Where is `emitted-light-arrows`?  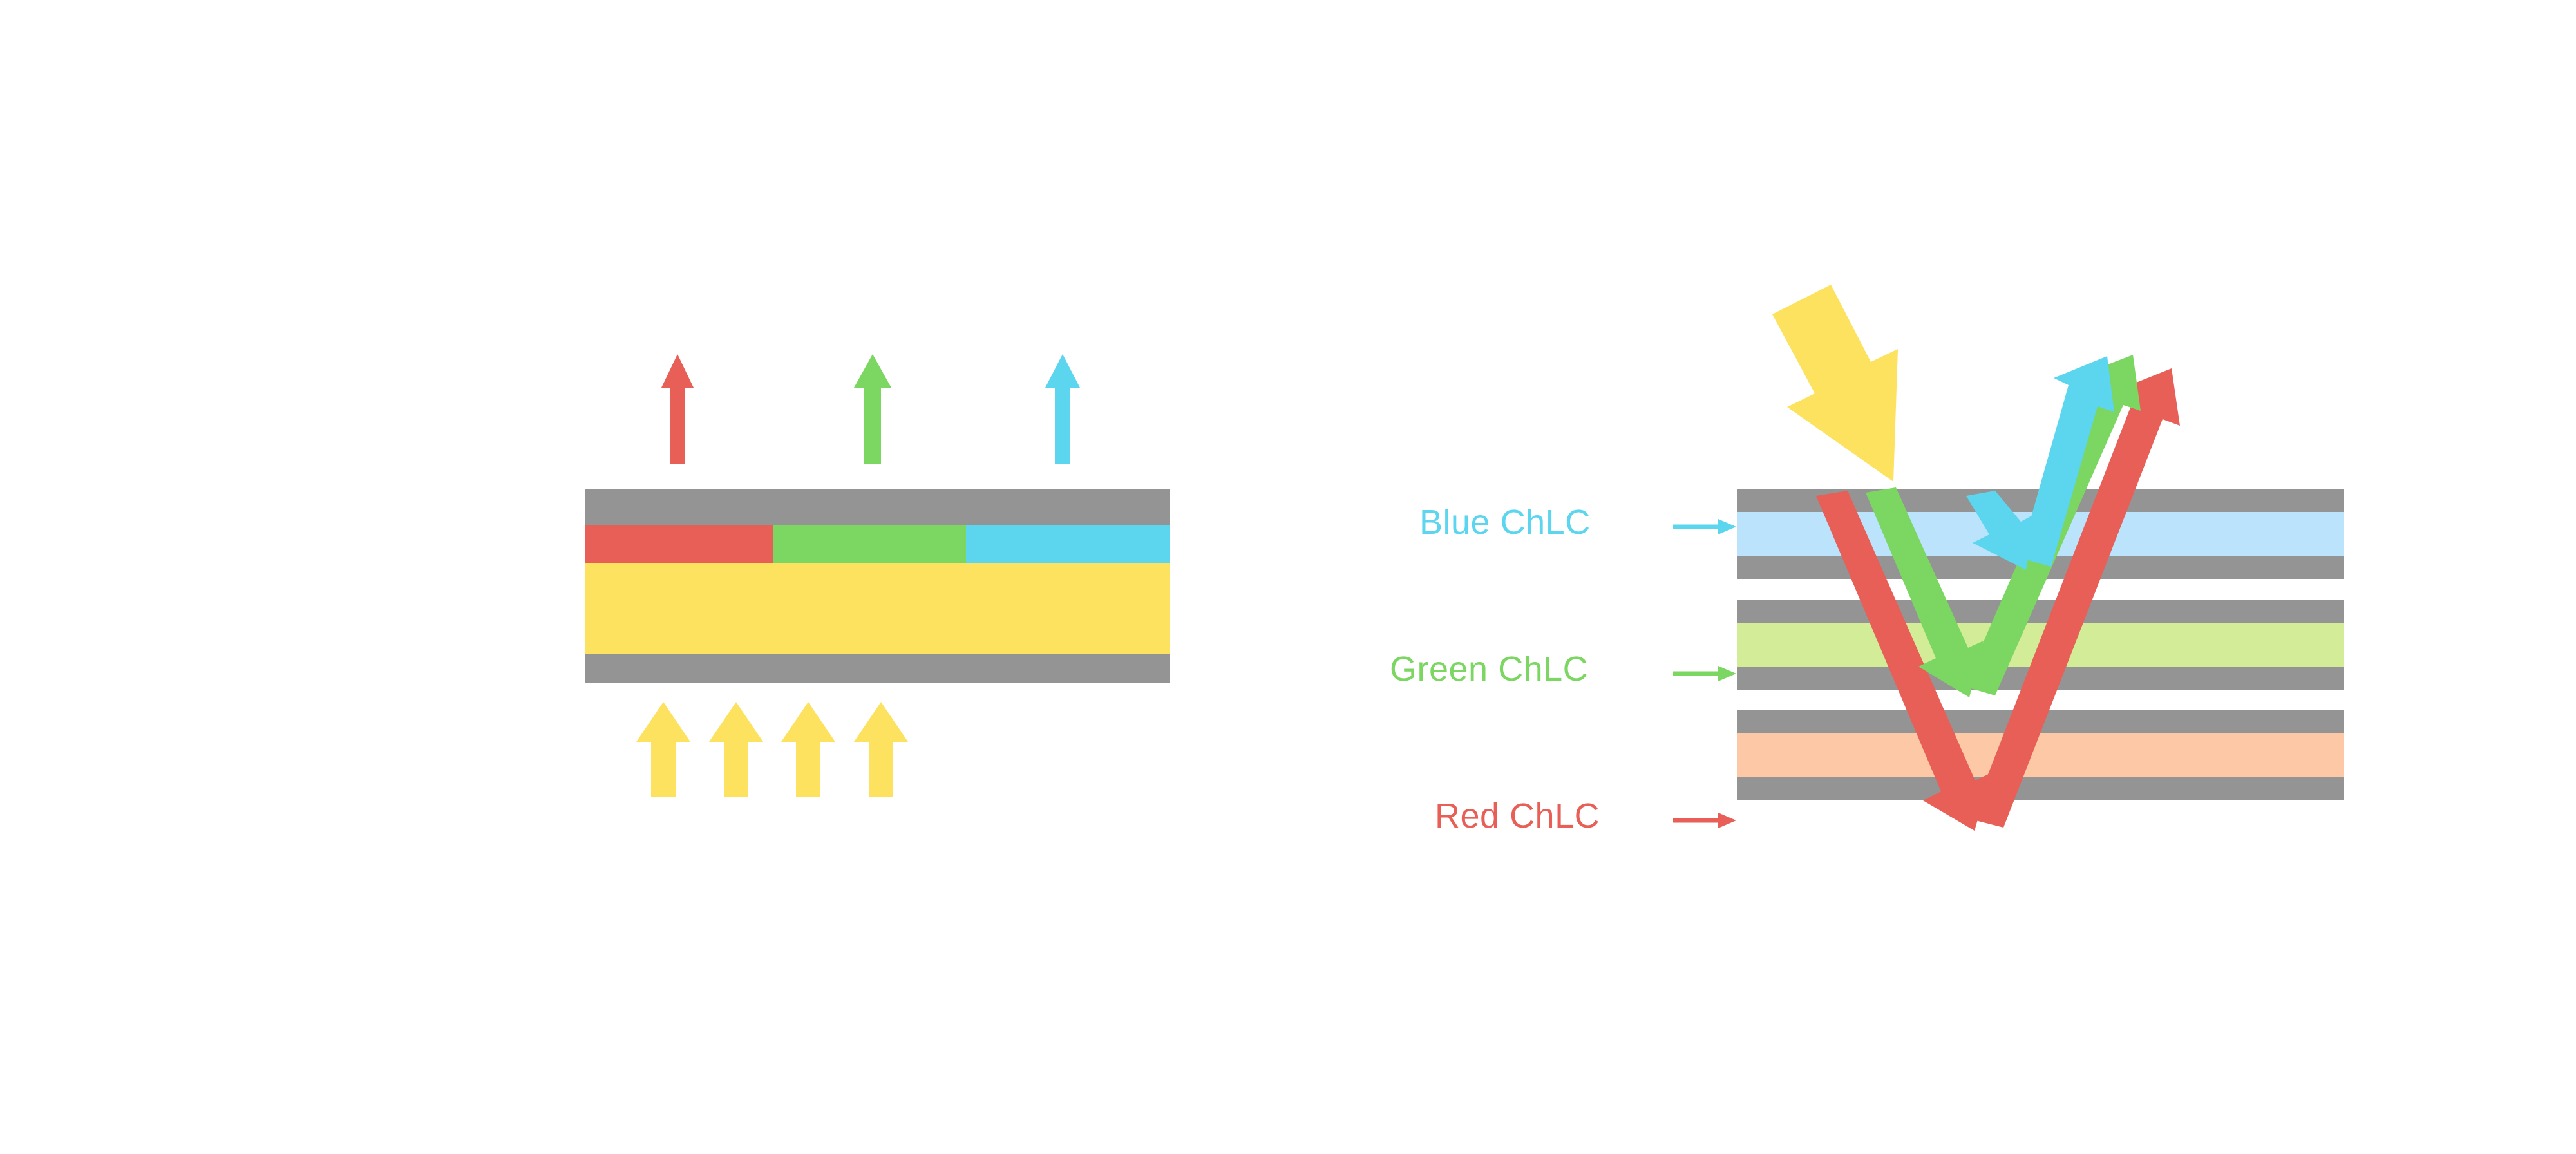
emitted-light-arrows is located at coordinates (871, 409).